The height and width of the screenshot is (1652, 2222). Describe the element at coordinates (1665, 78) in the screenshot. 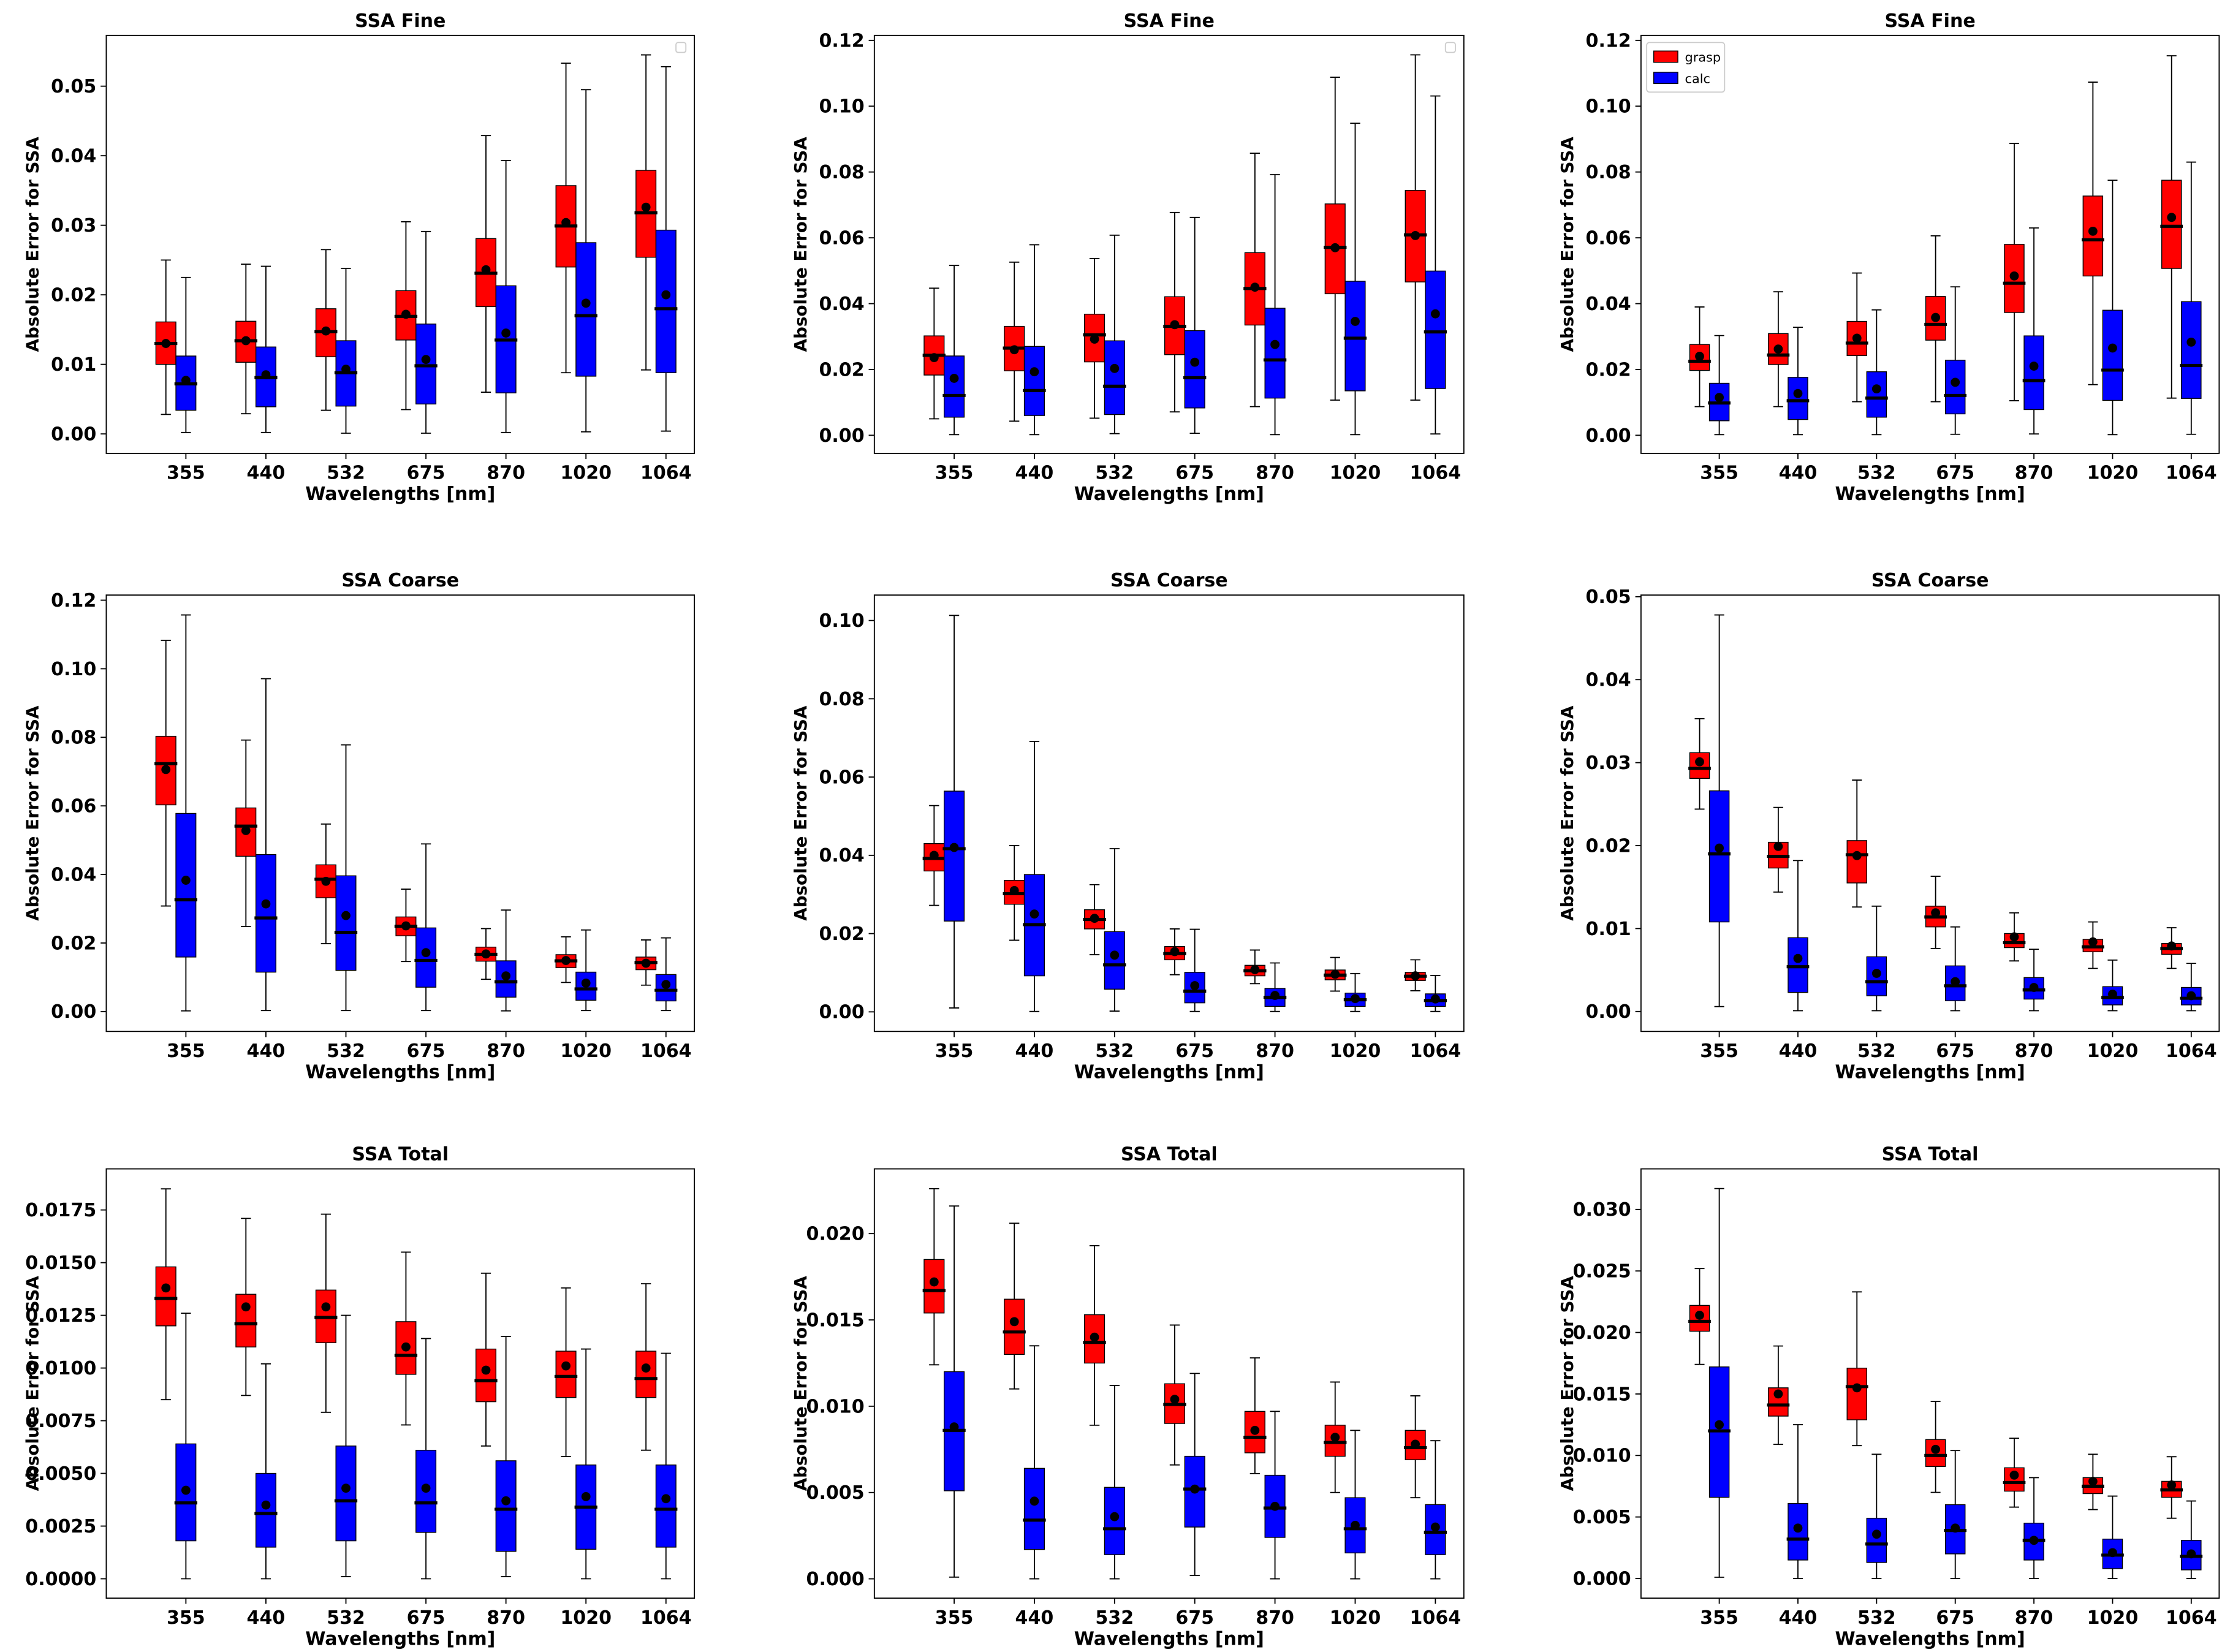

I see `legend-swatch-calc` at that location.